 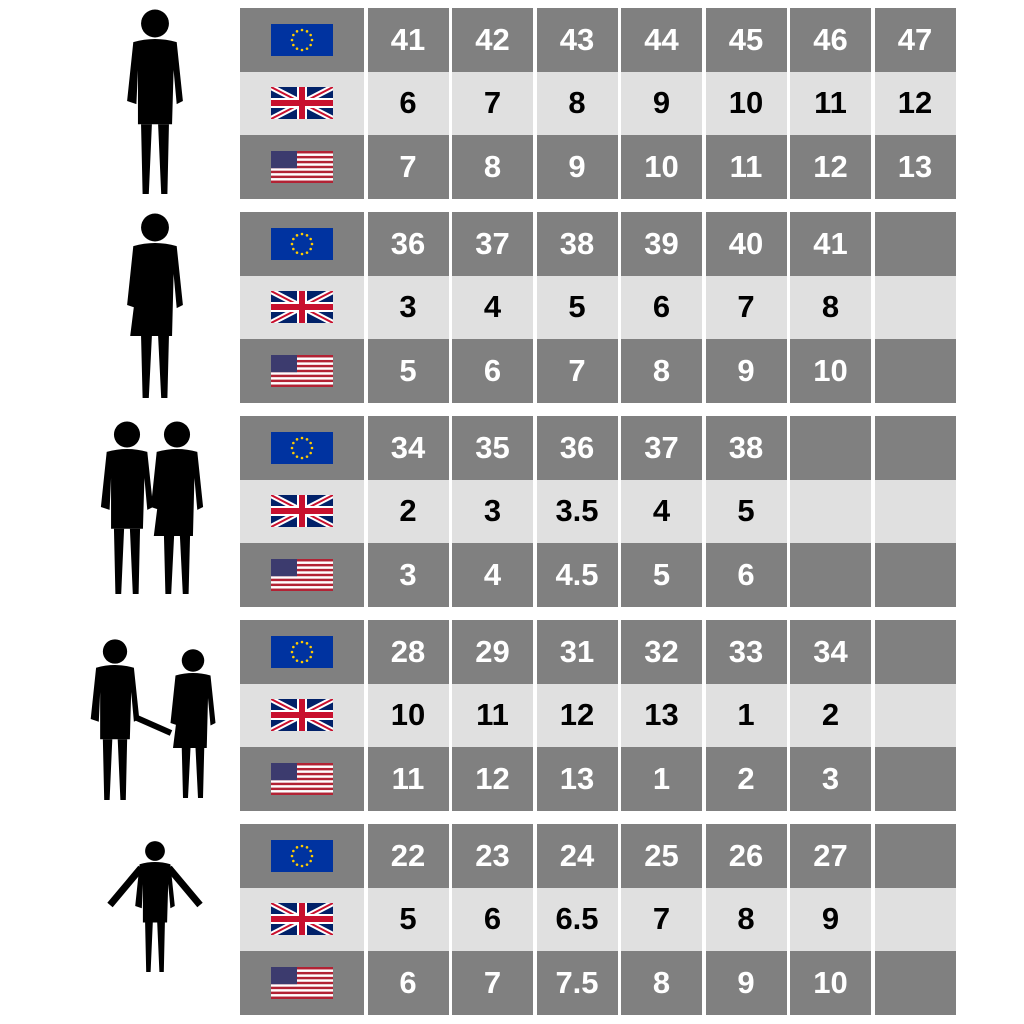 I want to click on baby-silhouette, so click(x=155, y=906).